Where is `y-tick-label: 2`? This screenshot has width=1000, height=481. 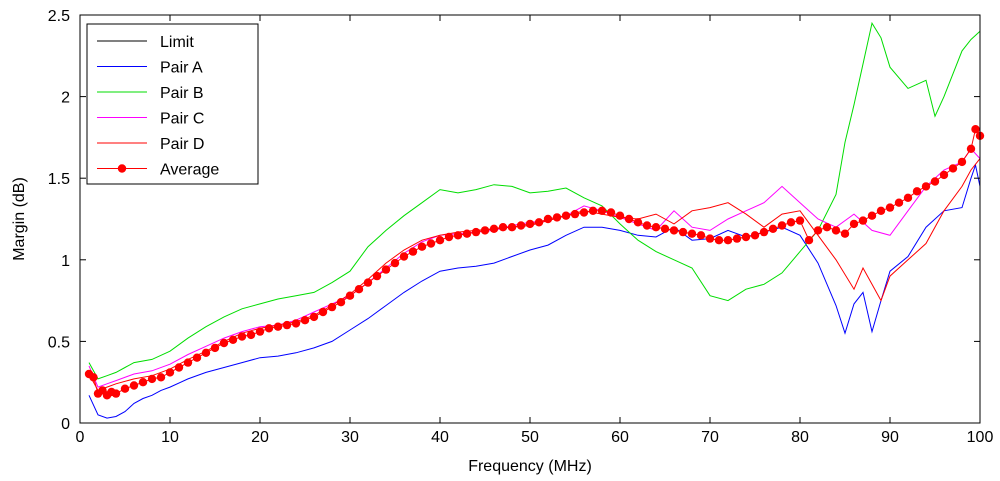
y-tick-label: 2 is located at coordinates (65, 98).